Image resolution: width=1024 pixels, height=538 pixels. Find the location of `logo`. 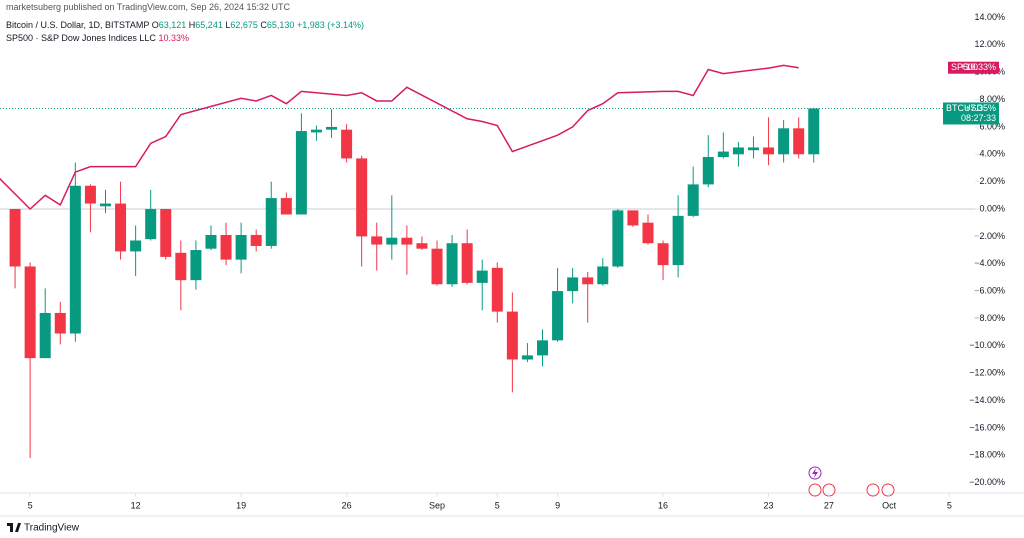

logo is located at coordinates (14, 527).